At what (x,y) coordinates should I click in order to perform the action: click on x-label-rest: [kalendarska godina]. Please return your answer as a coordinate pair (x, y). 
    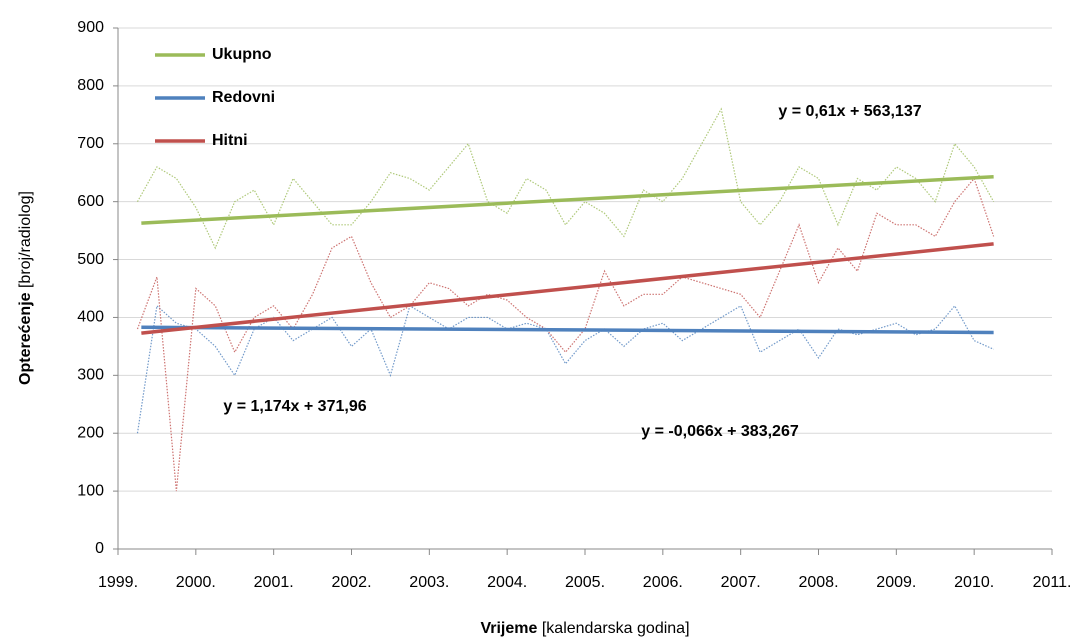
    Looking at the image, I should click on (613, 628).